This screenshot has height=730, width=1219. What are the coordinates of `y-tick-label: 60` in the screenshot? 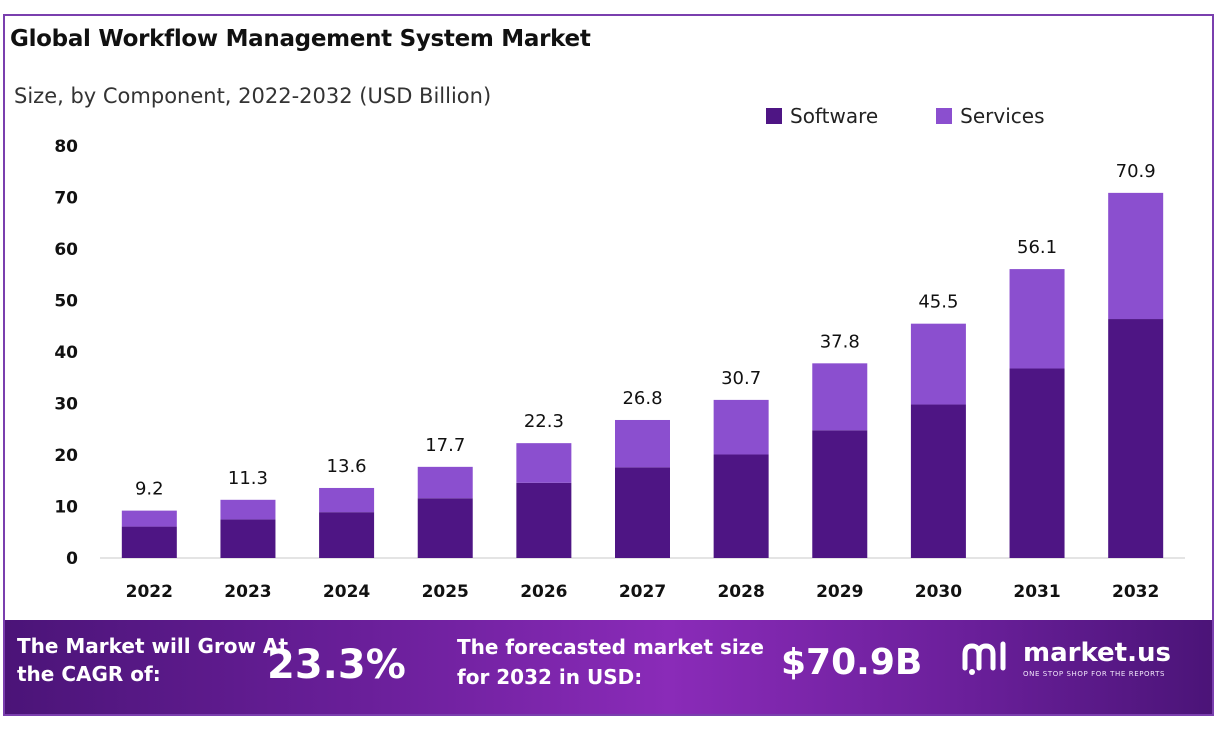 It's located at (66, 250).